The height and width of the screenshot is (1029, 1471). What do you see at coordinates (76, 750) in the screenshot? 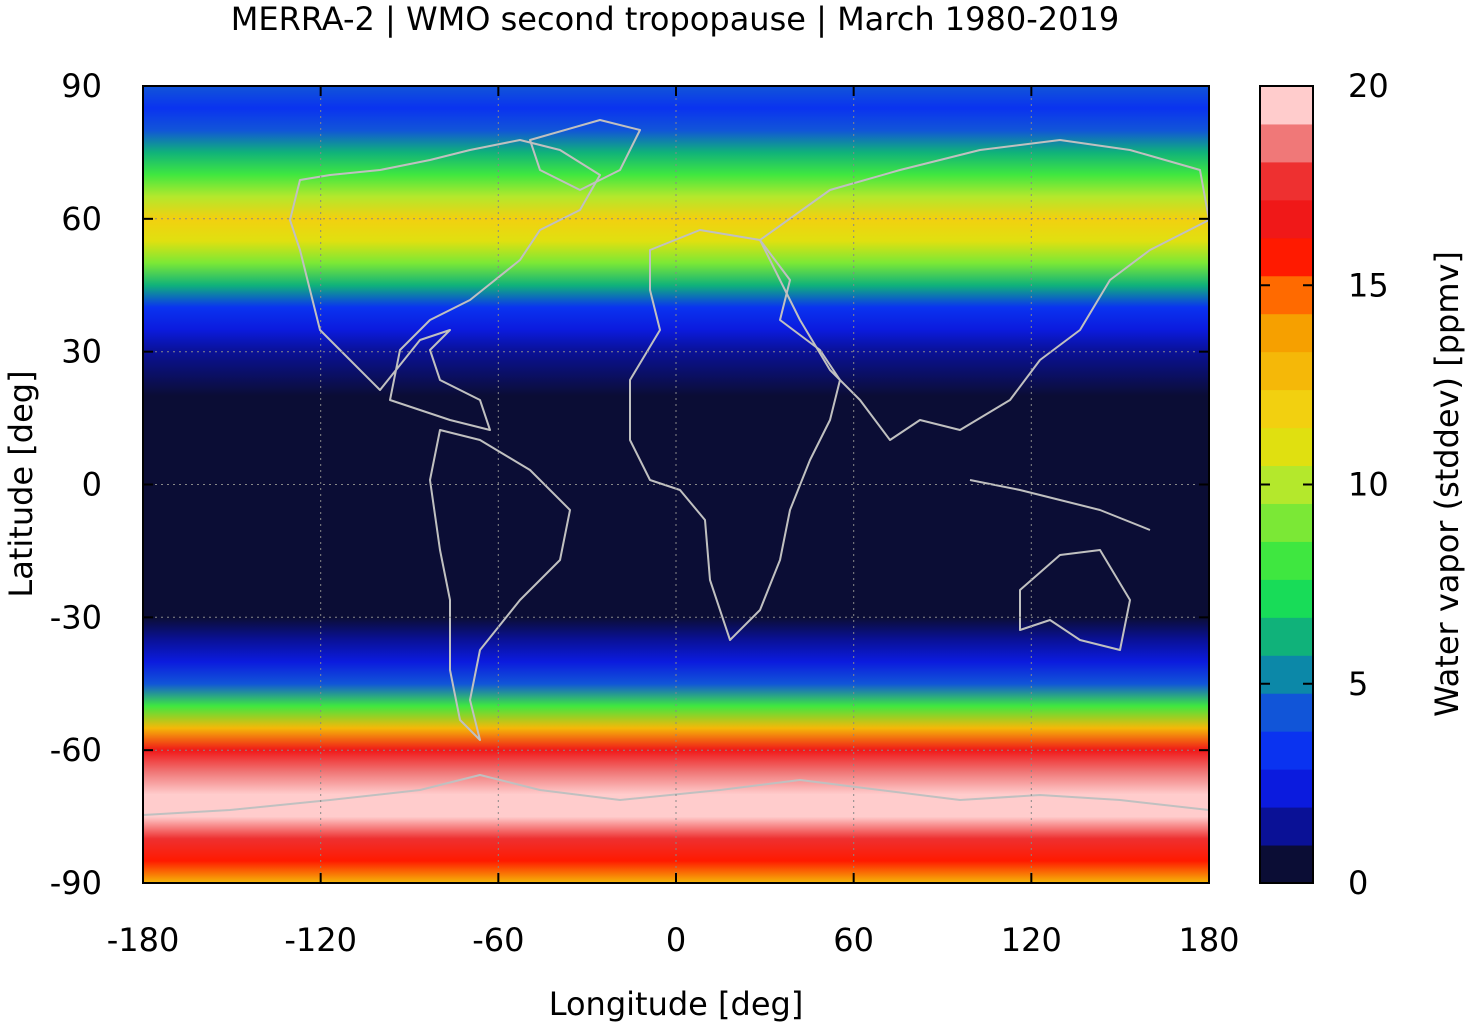
I see `y-tick-label: -60` at bounding box center [76, 750].